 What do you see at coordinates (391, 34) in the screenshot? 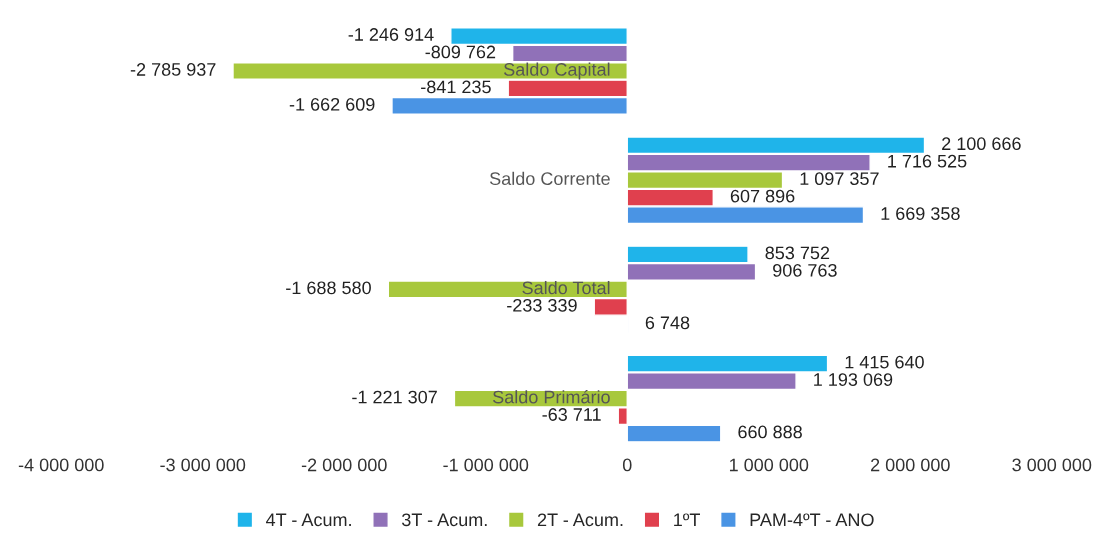
I see `data-label: -1 246 914` at bounding box center [391, 34].